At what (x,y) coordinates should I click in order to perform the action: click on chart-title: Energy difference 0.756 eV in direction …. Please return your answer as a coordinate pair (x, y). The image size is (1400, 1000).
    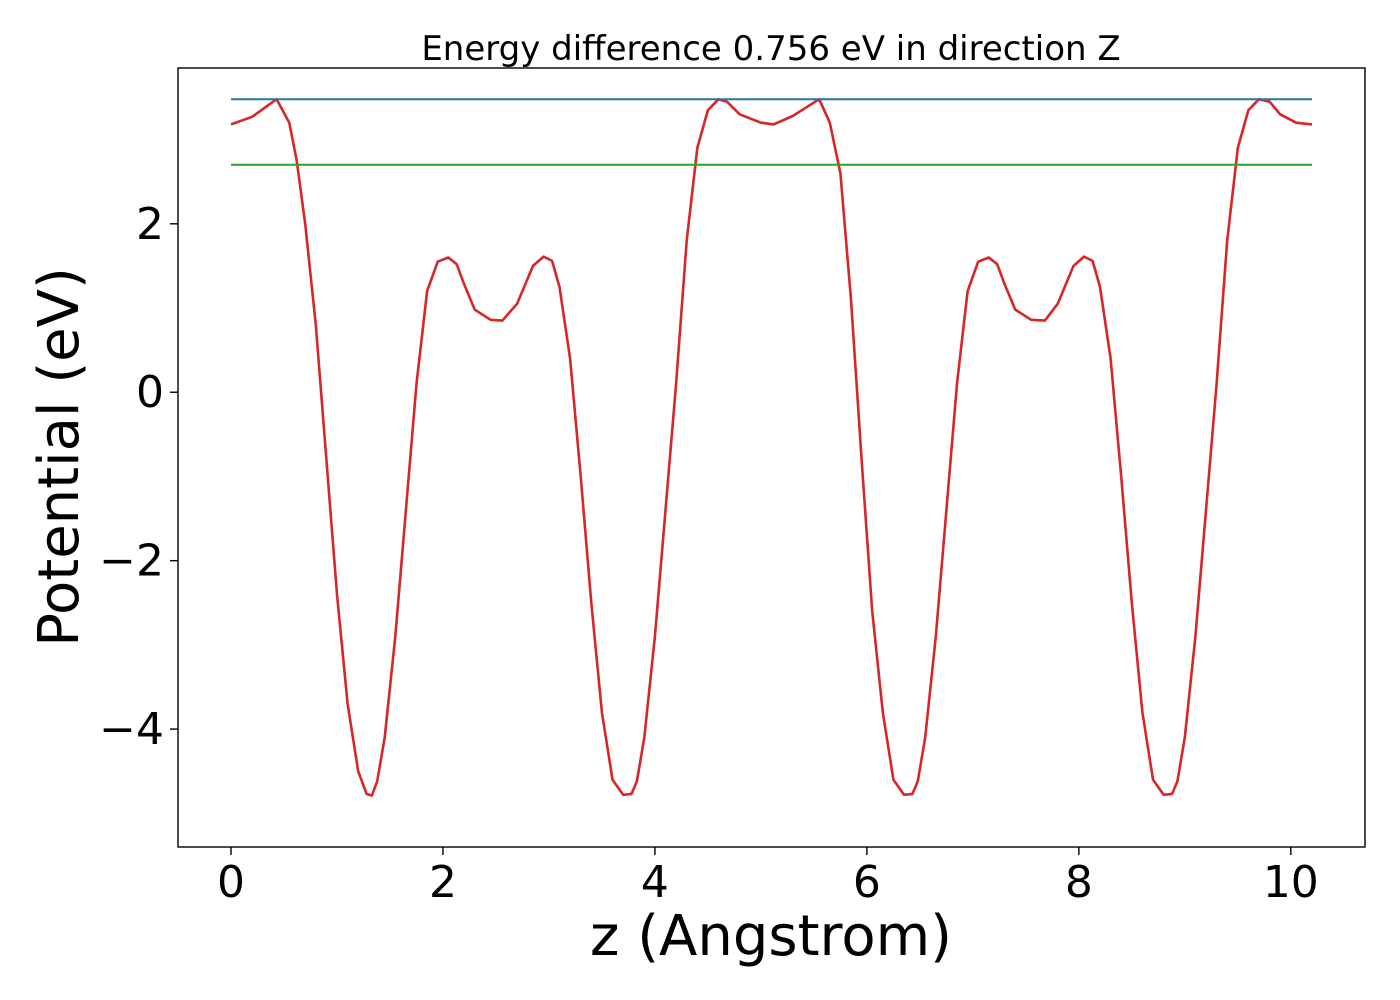
    Looking at the image, I should click on (770, 49).